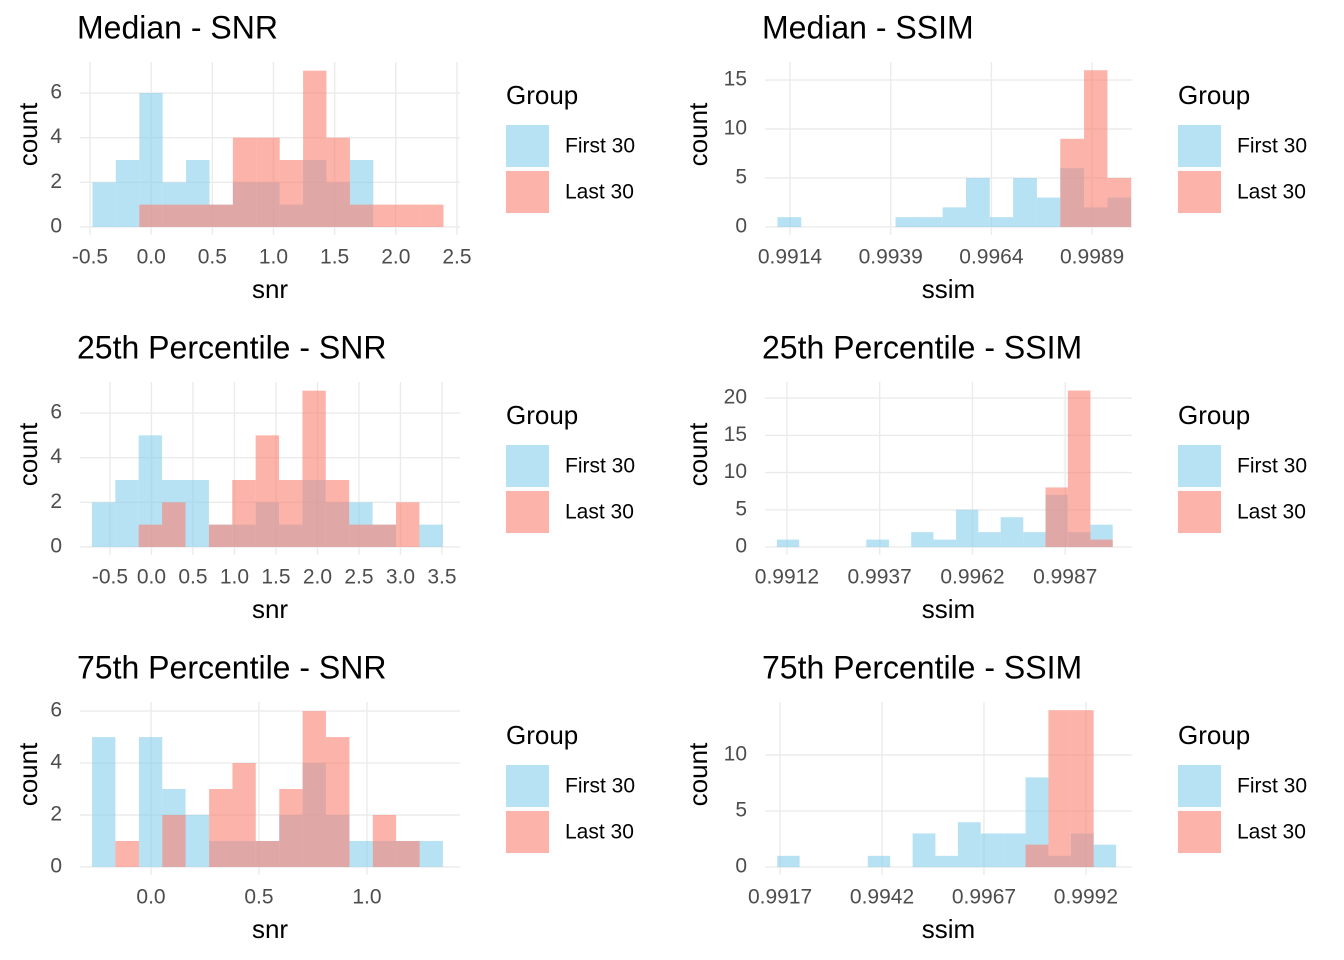 The width and height of the screenshot is (1344, 960). What do you see at coordinates (56, 136) in the screenshot?
I see `y-tick-label: 4` at bounding box center [56, 136].